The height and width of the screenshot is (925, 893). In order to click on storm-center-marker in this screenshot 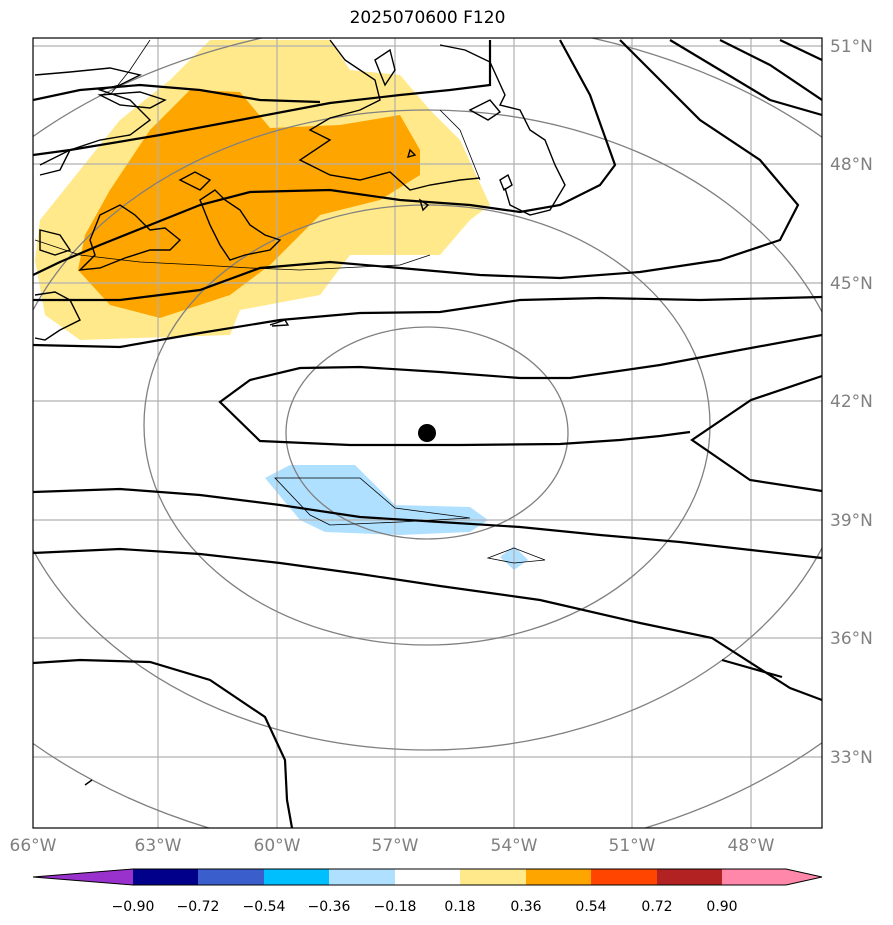, I will do `click(427, 433)`.